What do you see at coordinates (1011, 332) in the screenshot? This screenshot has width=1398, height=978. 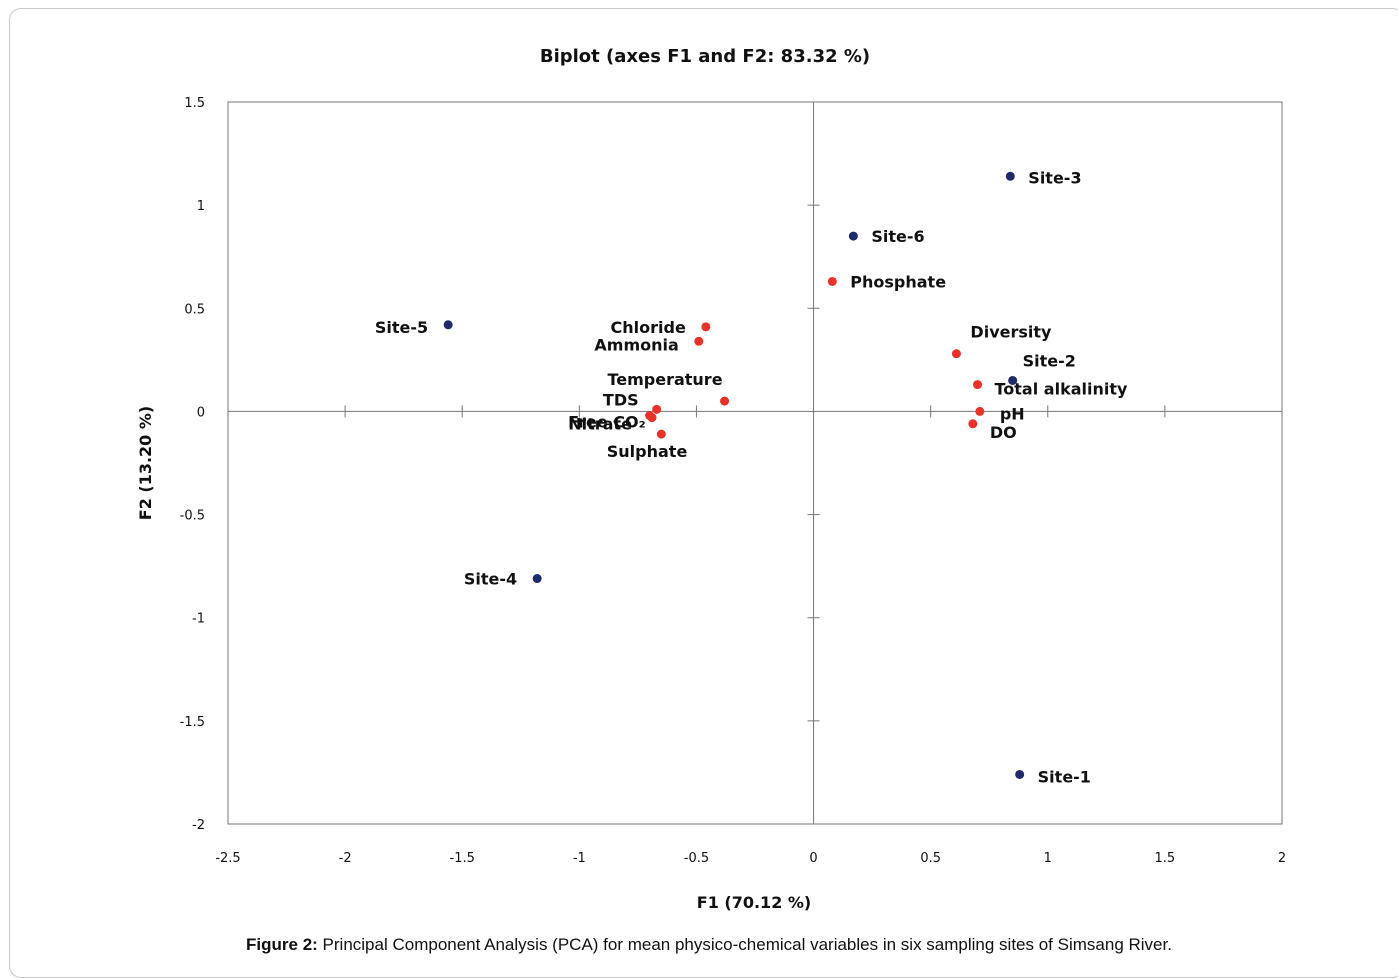 I see `point-label: Diversity` at bounding box center [1011, 332].